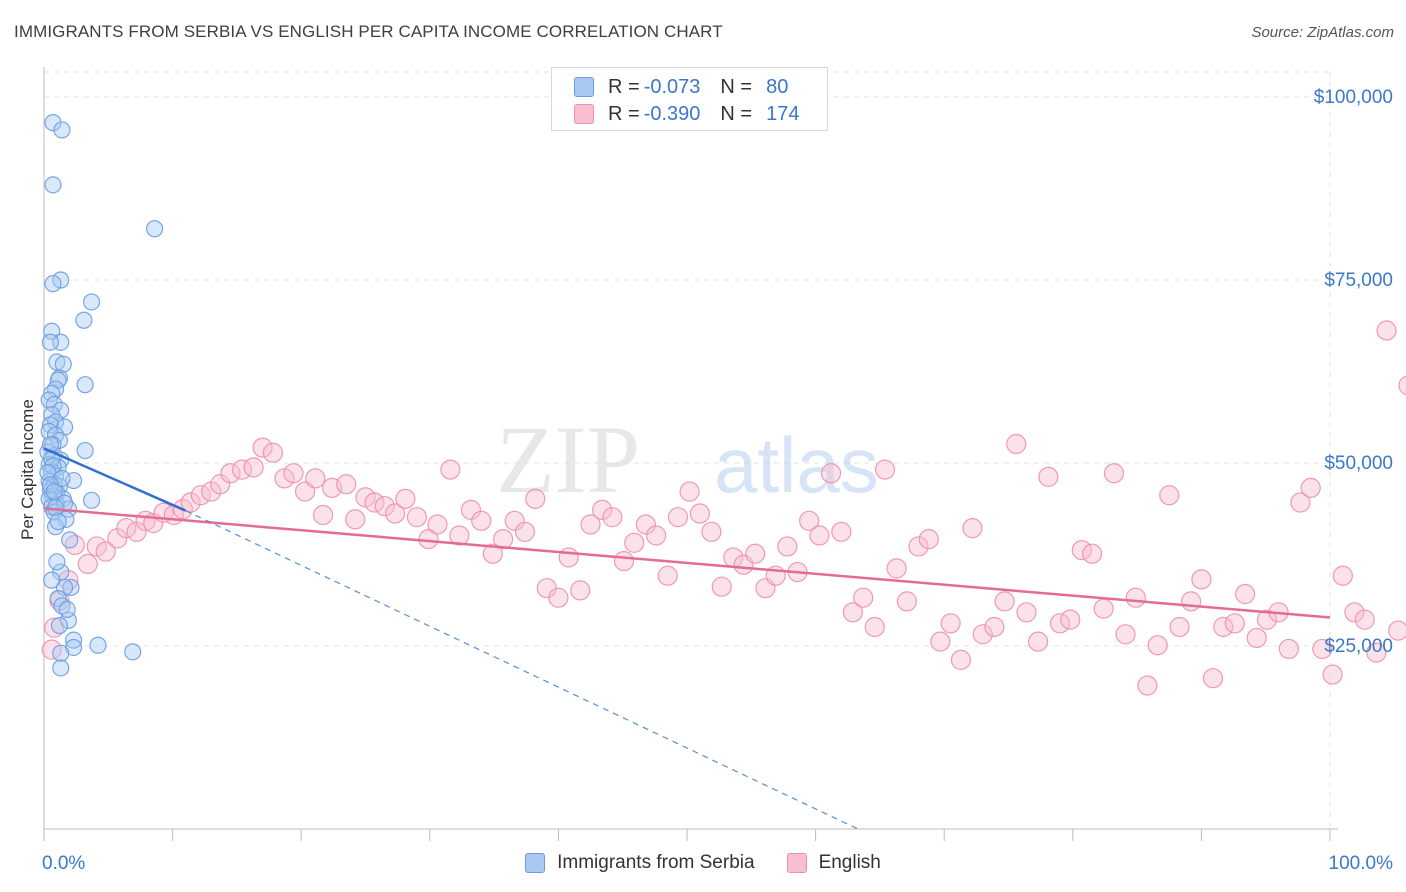  Describe the element at coordinates (114, 479) in the screenshot. I see `serbia-trend-line` at that location.